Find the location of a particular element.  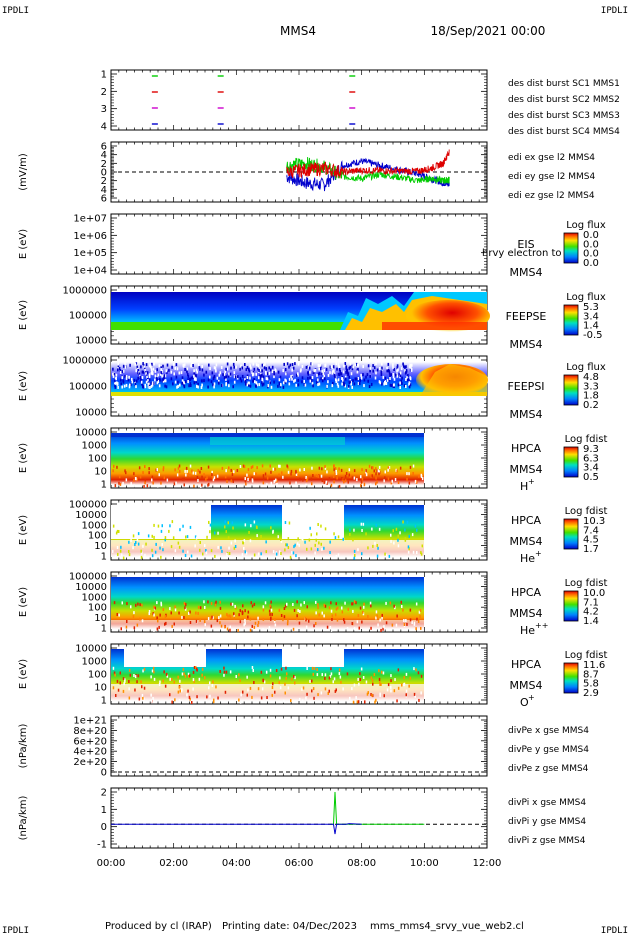

y-tick-label: 10000 is located at coordinates (91, 341).